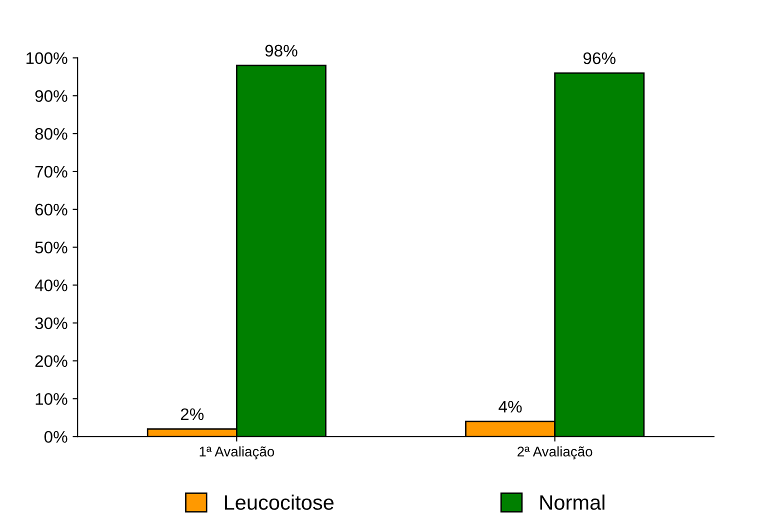 The image size is (776, 526). Describe the element at coordinates (192, 414) in the screenshot. I see `data-label: 2%` at that location.